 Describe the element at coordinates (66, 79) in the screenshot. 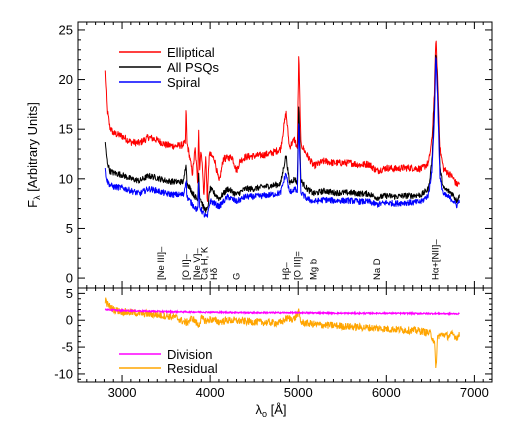

I see `top-y-tick-label: 20` at that location.